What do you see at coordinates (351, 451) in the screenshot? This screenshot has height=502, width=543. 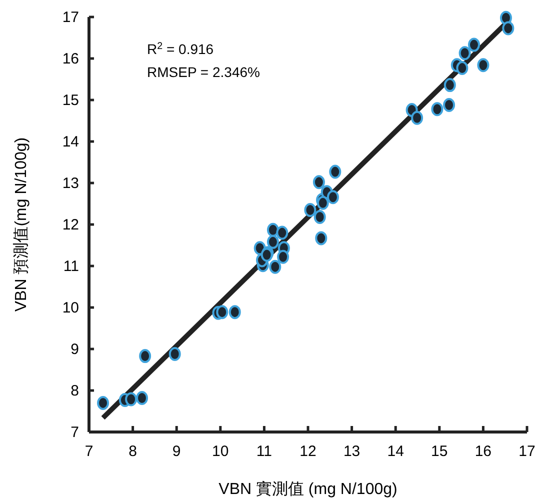 I see `x-tick-label: 13` at bounding box center [351, 451].